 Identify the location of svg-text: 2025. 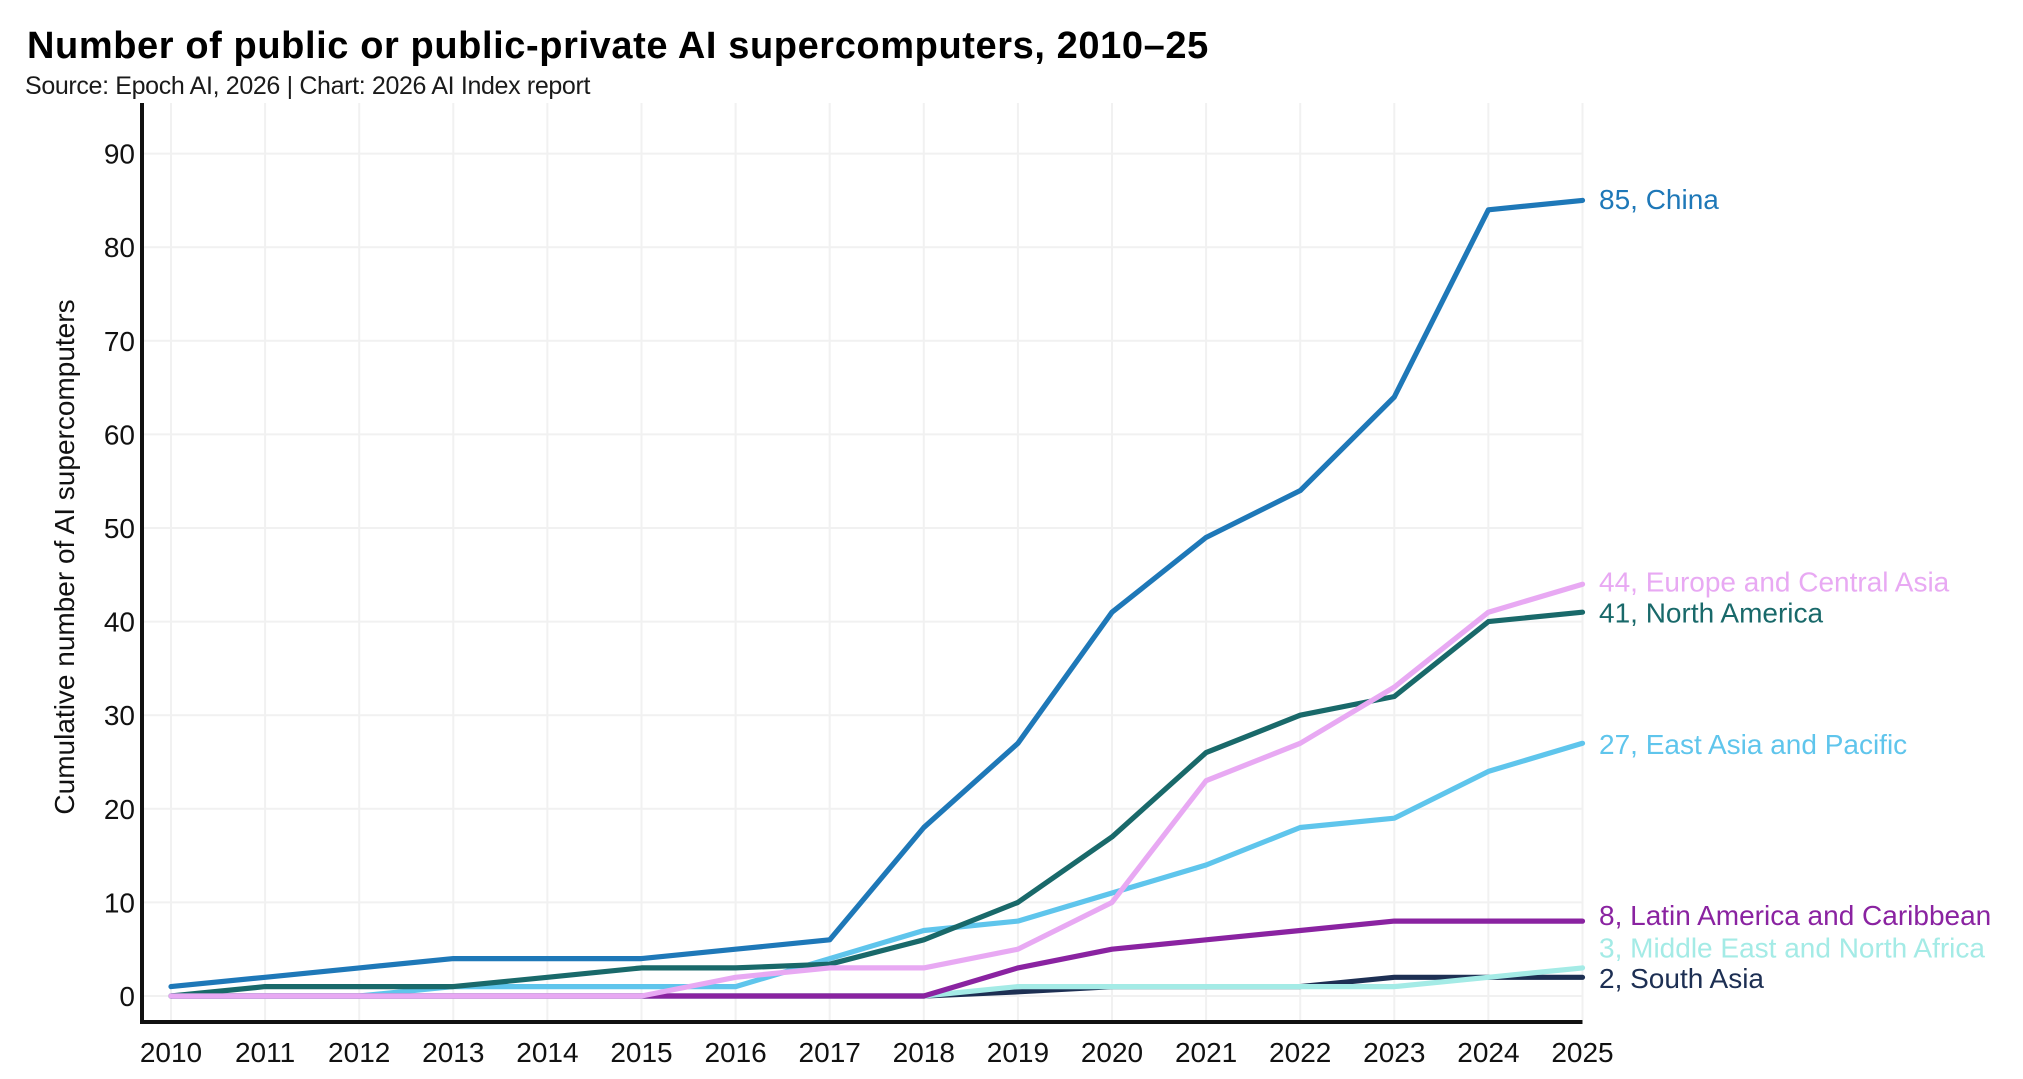
(1582, 1052).